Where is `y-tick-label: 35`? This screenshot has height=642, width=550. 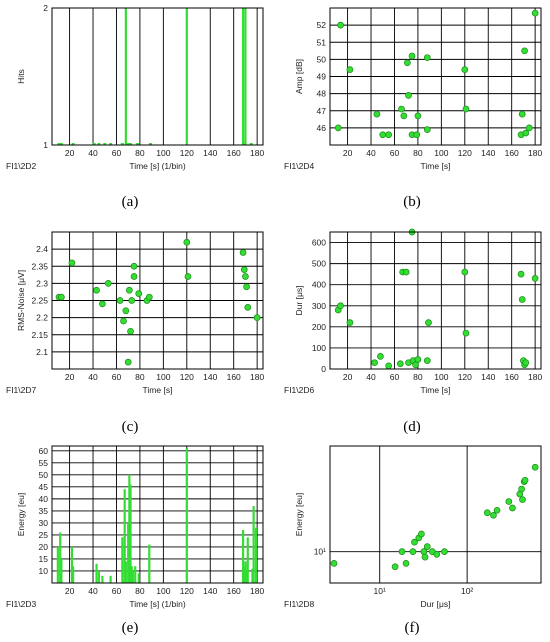 y-tick-label: 35 is located at coordinates (44, 511).